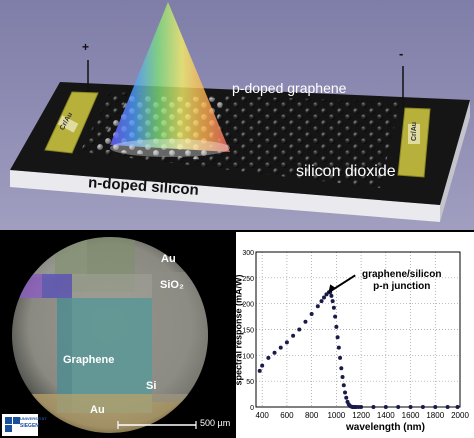 This screenshot has width=474, height=438. I want to click on chart-annotation: graphene/silicon p-n junction, so click(402, 280).